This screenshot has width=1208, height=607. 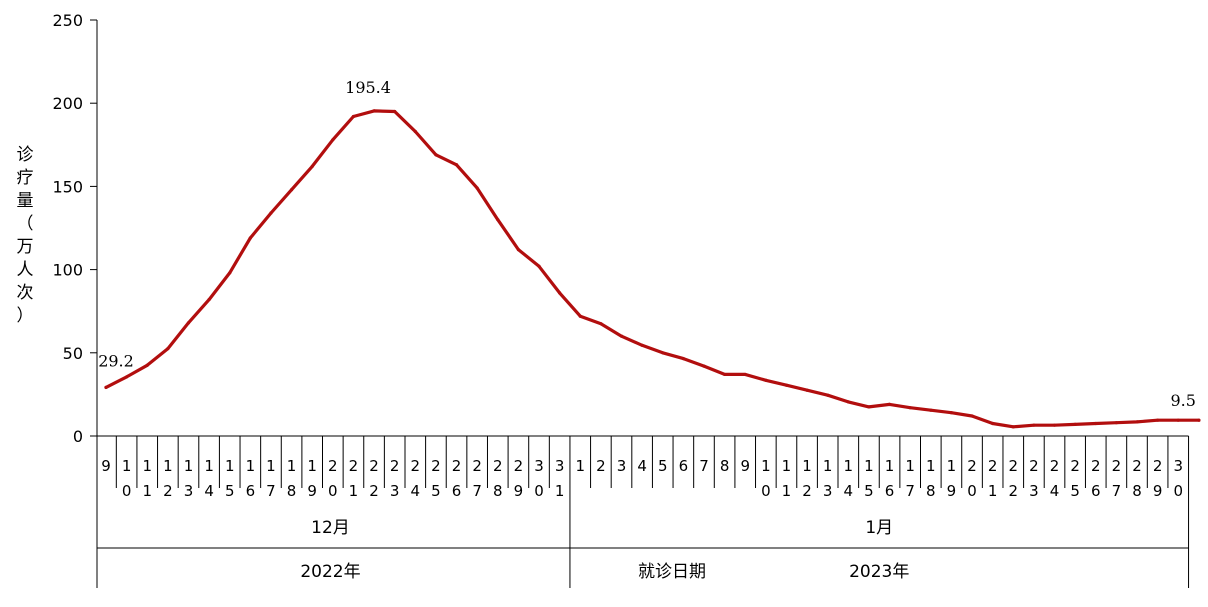 What do you see at coordinates (73, 353) in the screenshot?
I see `y-tick-label: 50` at bounding box center [73, 353].